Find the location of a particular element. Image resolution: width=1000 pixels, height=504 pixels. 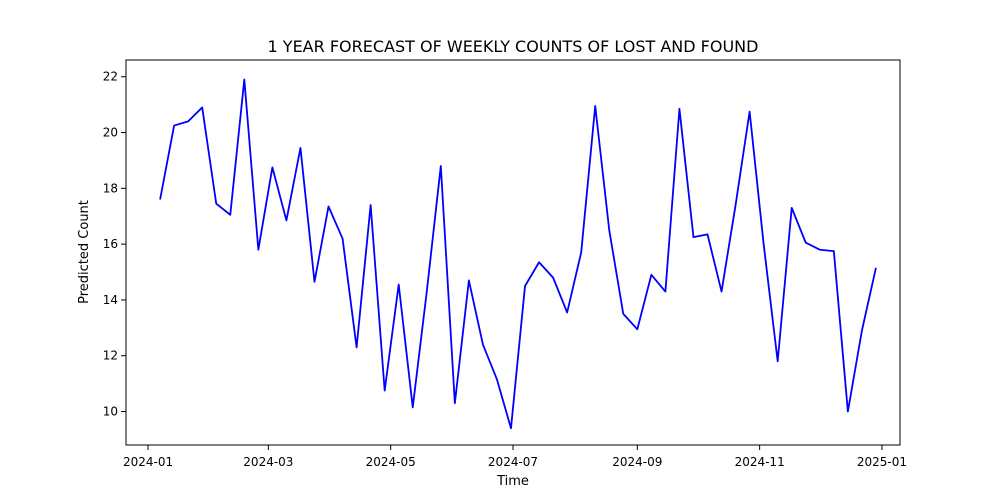

y-tick-label: 20 is located at coordinates (110, 133).